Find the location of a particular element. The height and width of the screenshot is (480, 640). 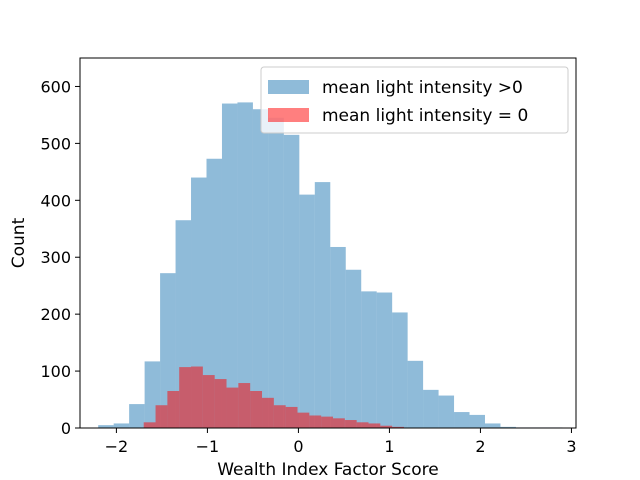

legend-box is located at coordinates (414, 100).